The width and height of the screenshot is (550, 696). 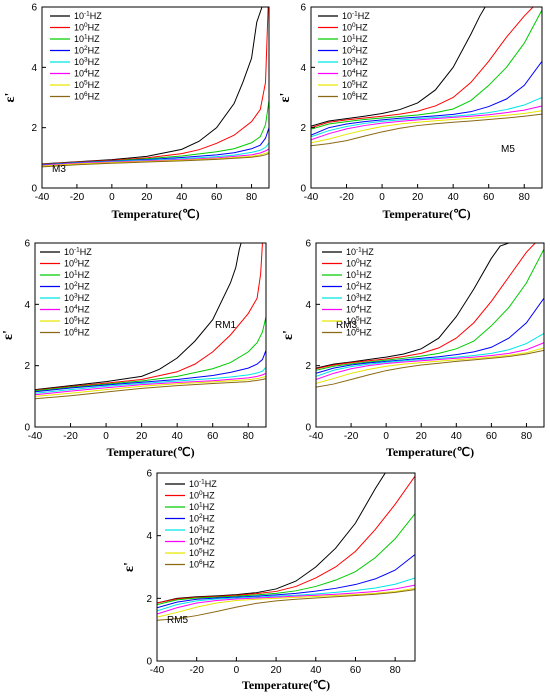 I want to click on sample-label: M5, so click(x=508, y=149).